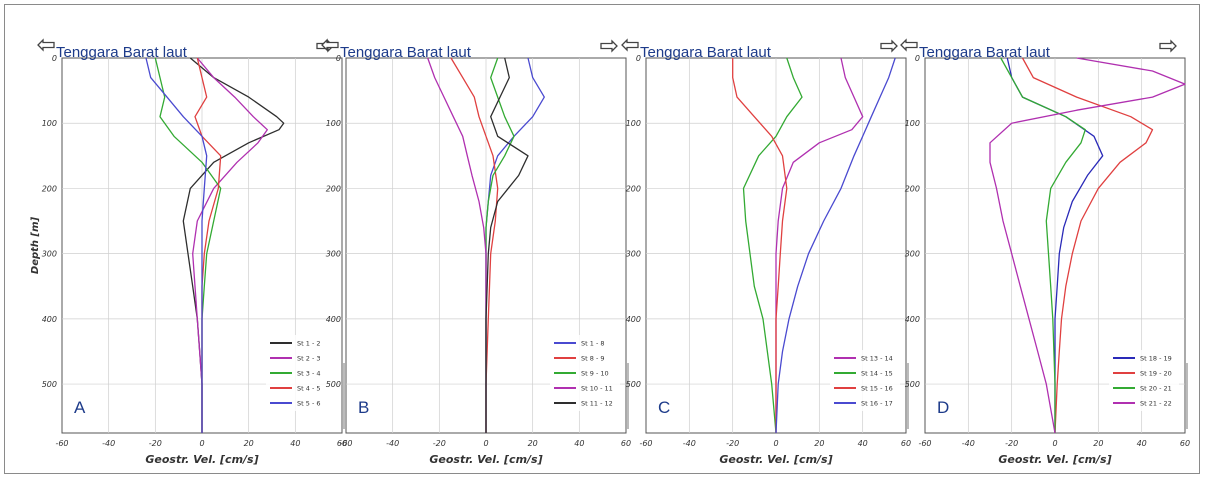 The height and width of the screenshot is (481, 1206). What do you see at coordinates (943, 407) in the screenshot?
I see `panel-label: D` at bounding box center [943, 407].